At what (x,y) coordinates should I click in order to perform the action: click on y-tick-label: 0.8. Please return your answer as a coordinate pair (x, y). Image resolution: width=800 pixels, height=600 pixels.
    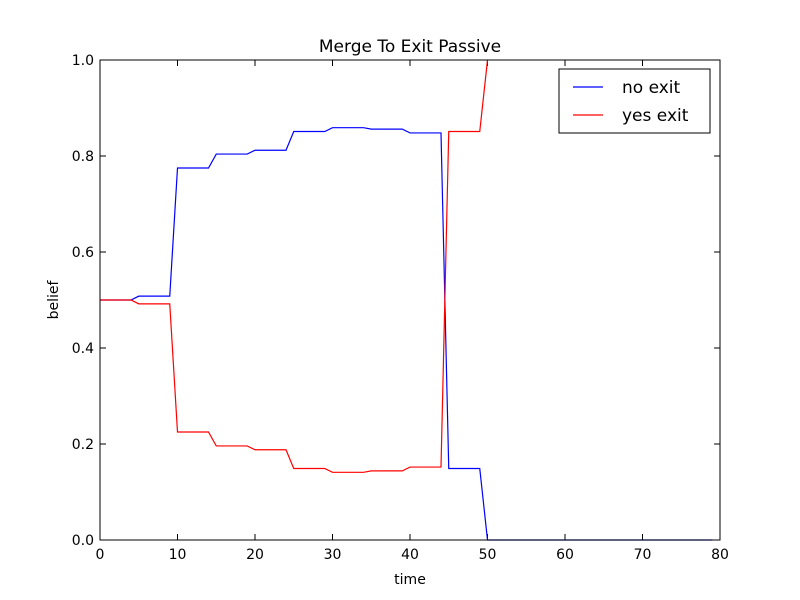
    Looking at the image, I should click on (83, 157).